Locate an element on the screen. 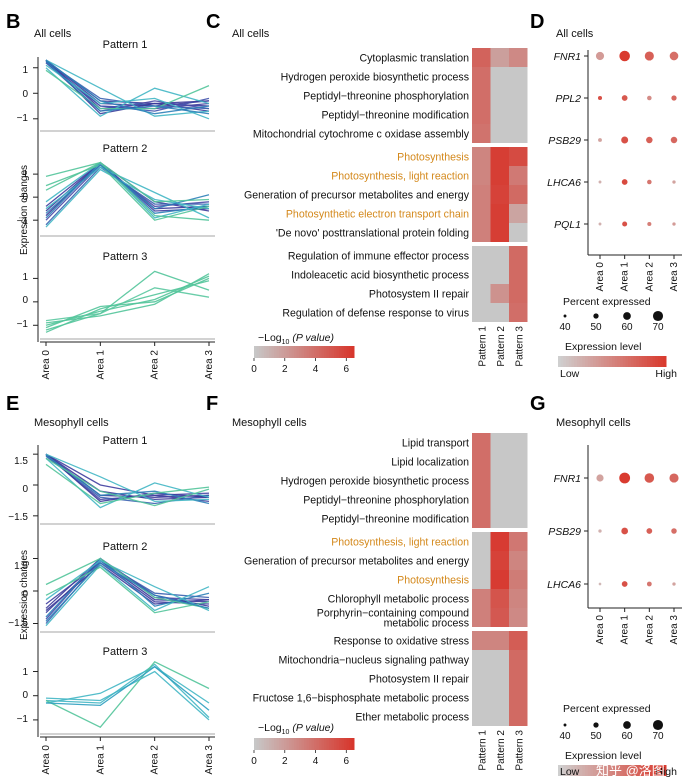  panel-e-p2-ytick: 0 is located at coordinates (25, 594).